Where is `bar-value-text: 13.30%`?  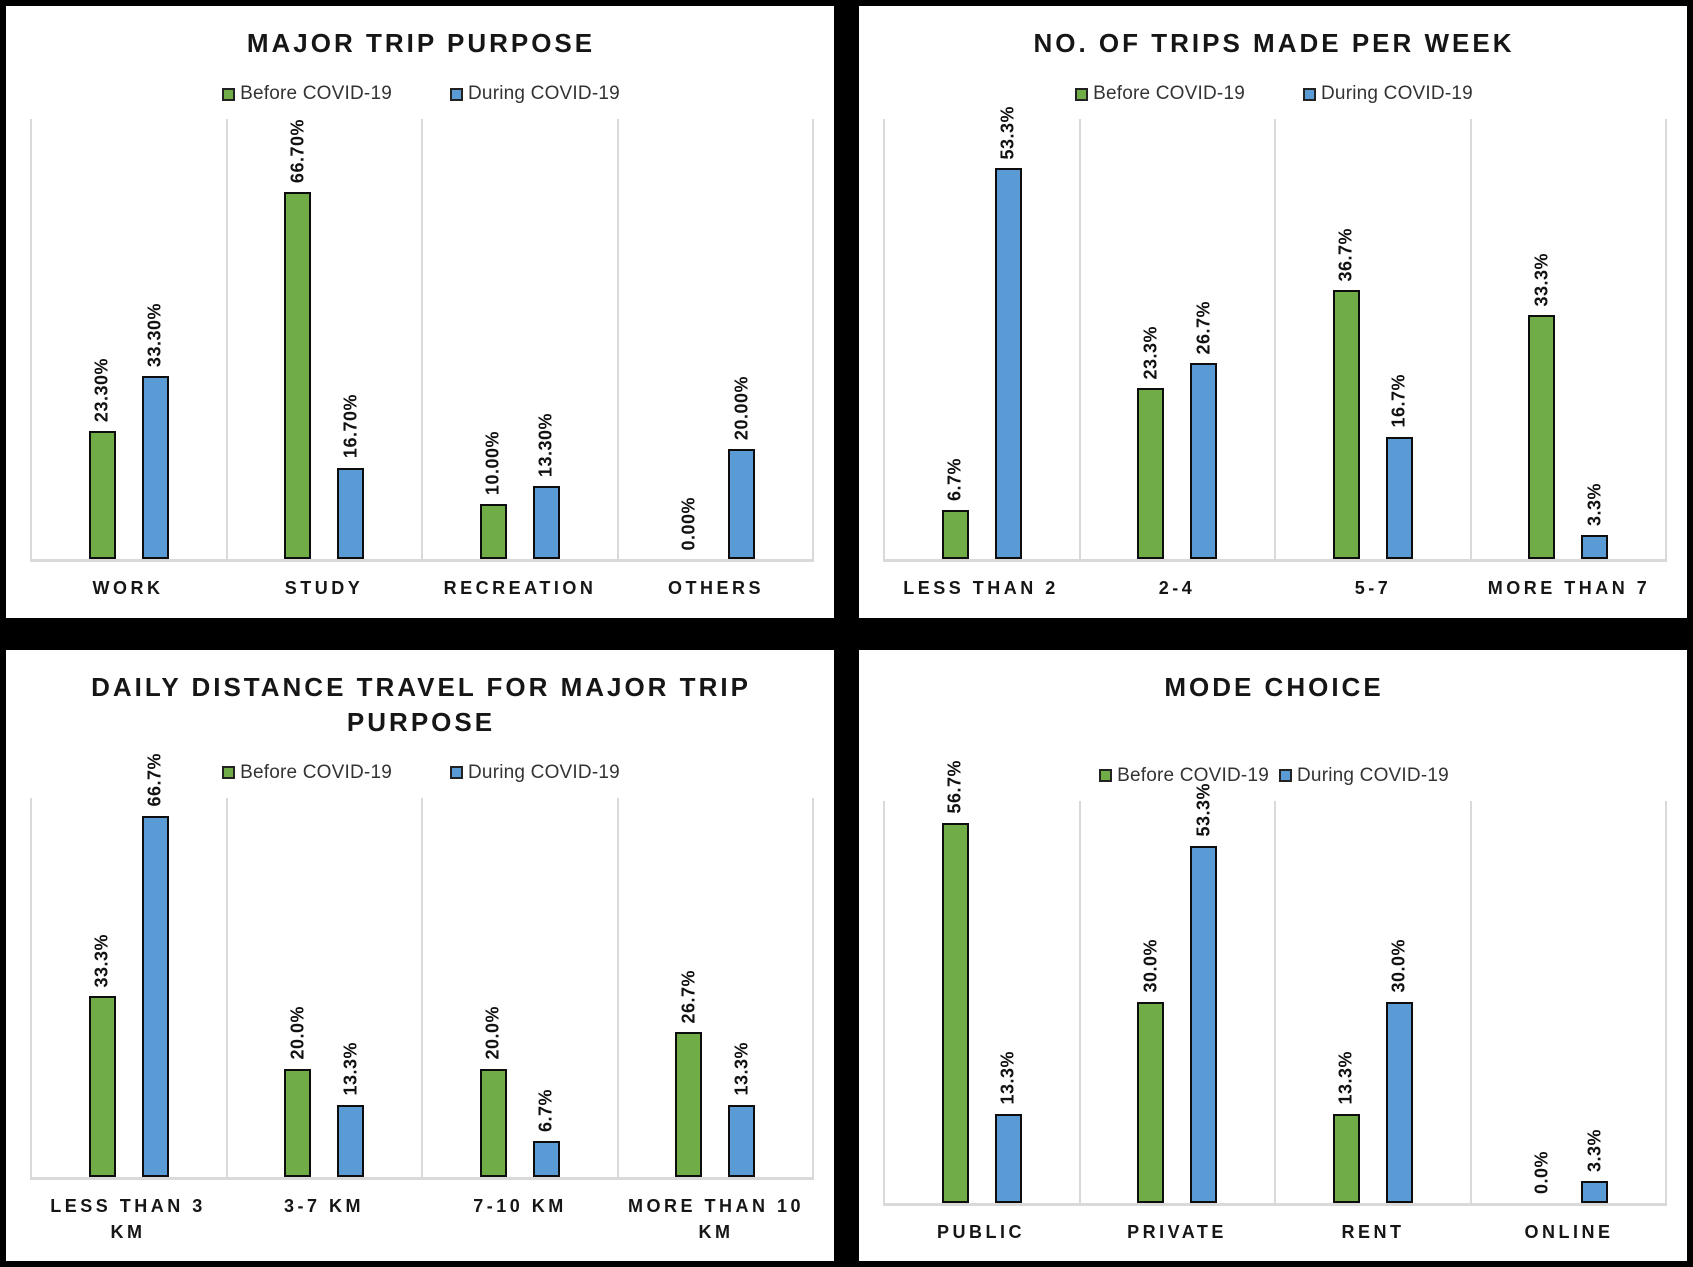 bar-value-text: 13.30% is located at coordinates (545, 445).